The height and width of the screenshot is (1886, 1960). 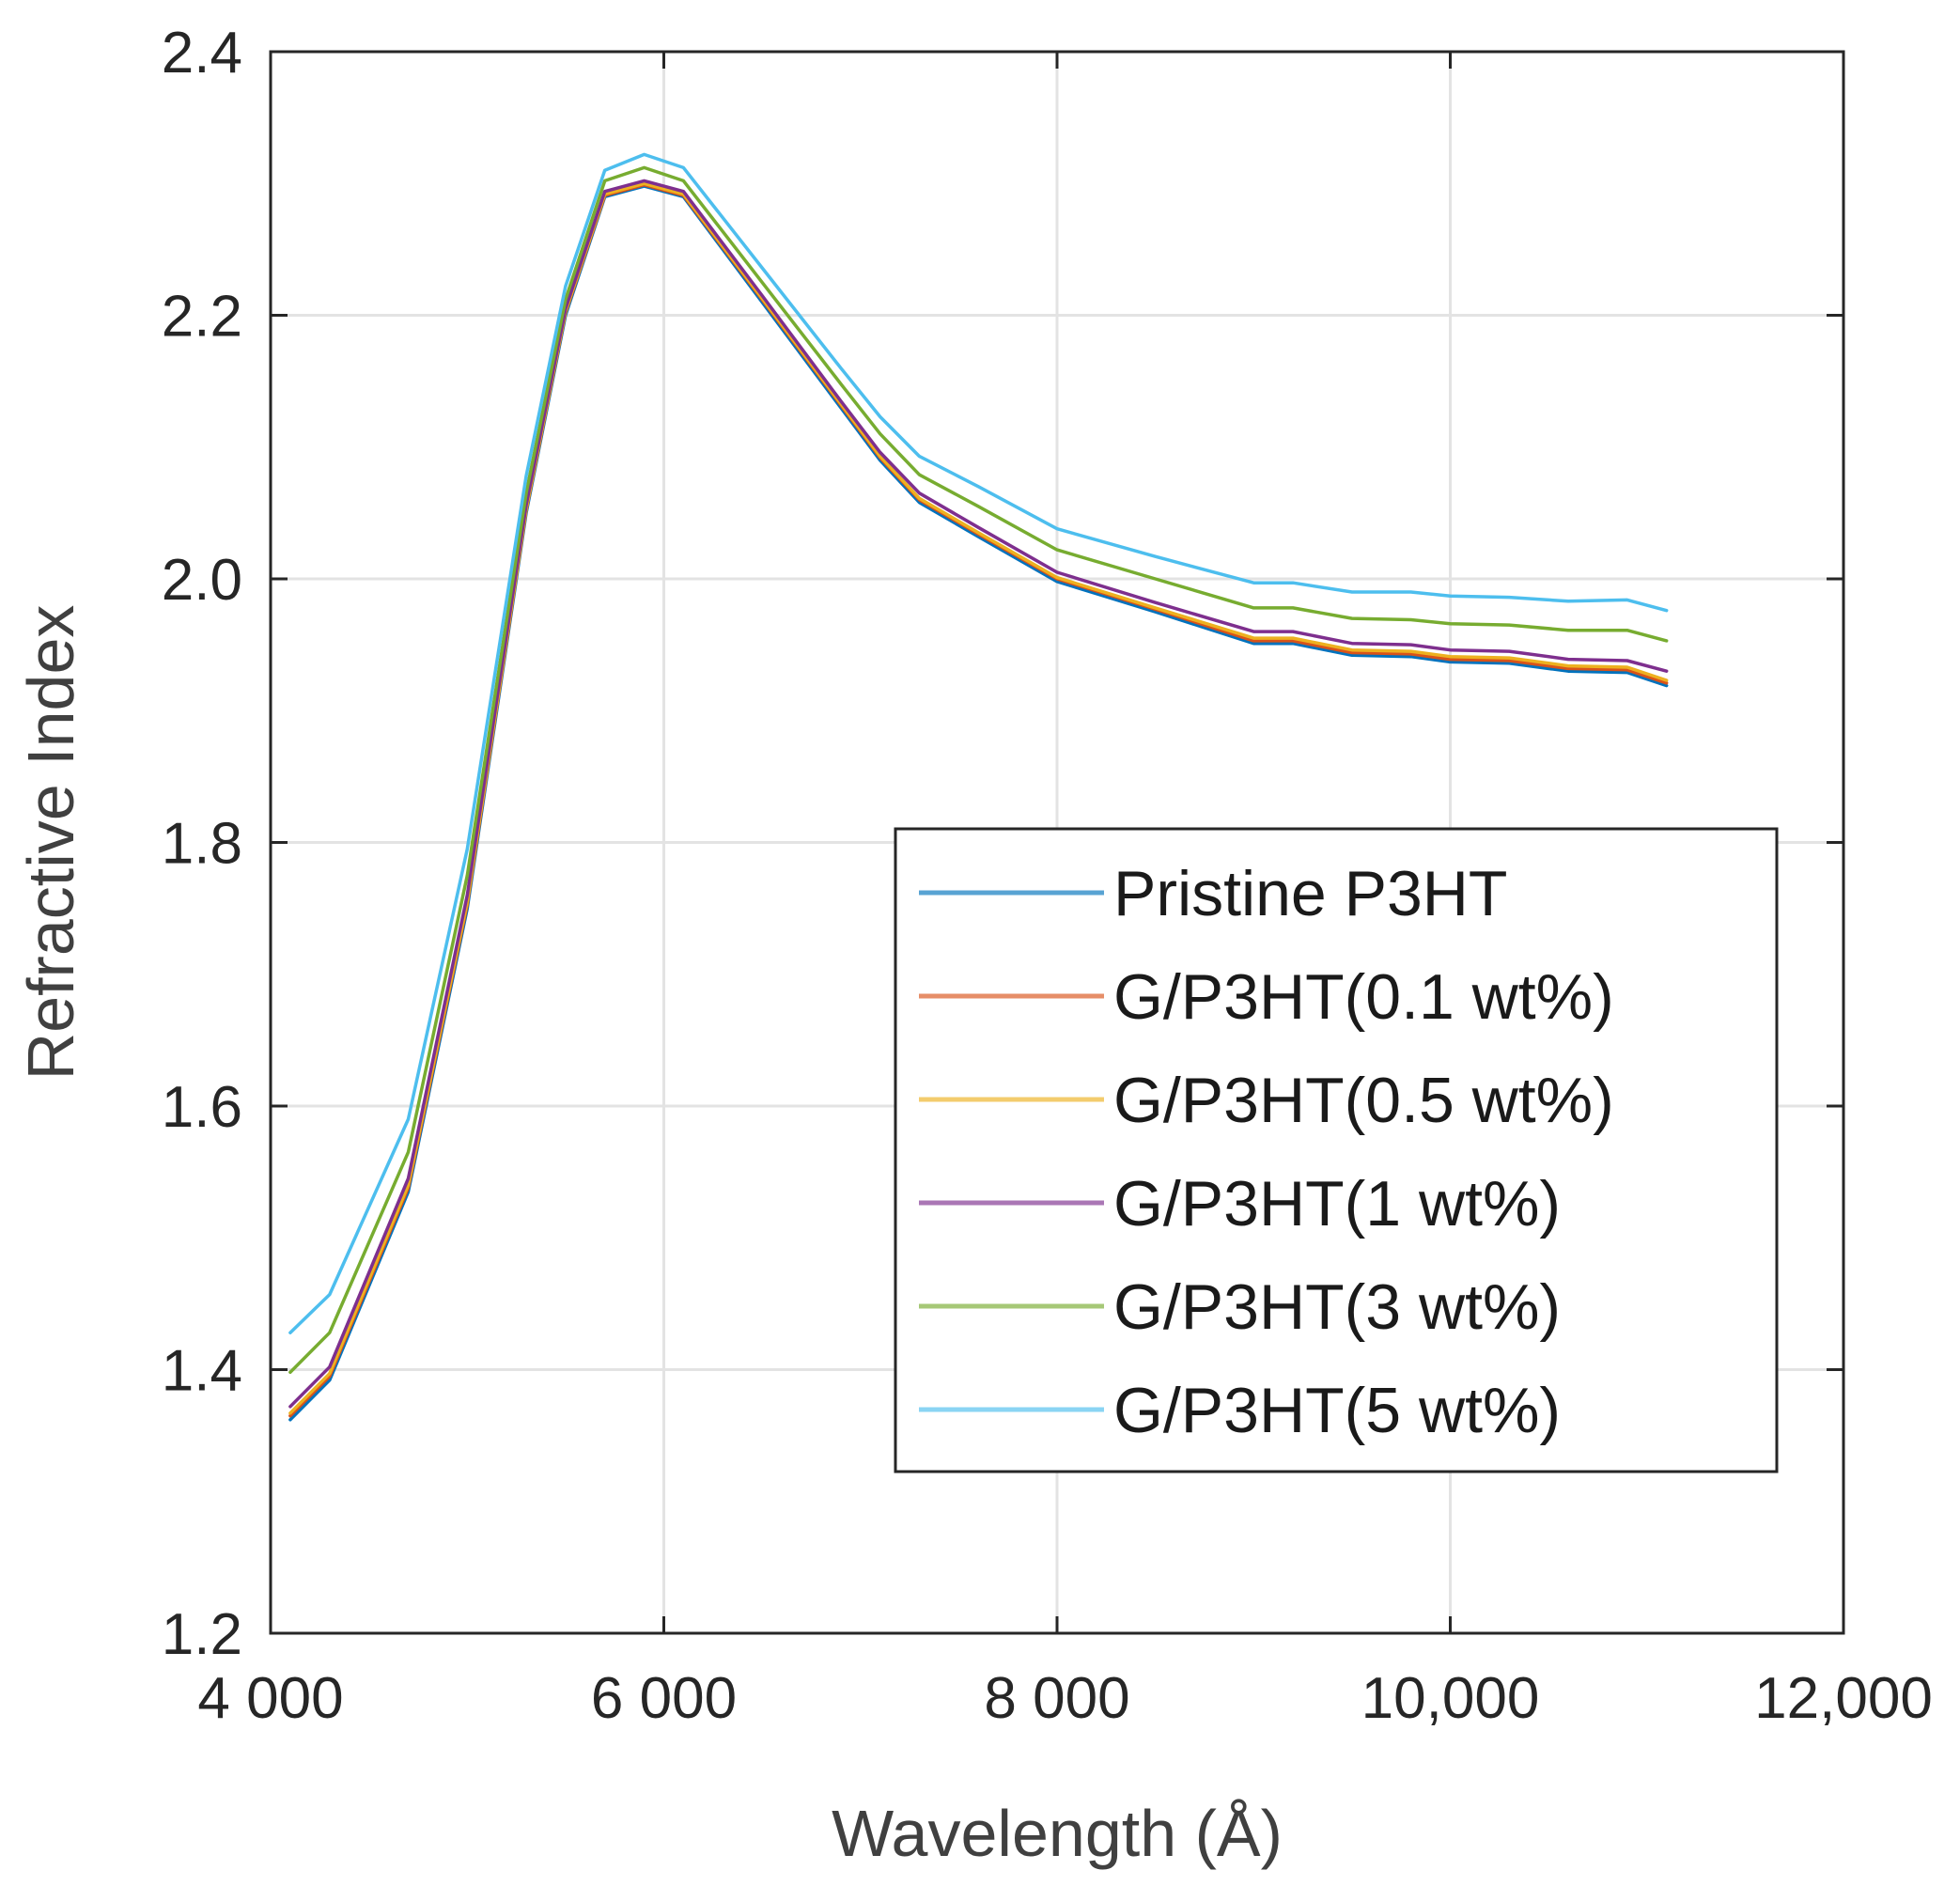 What do you see at coordinates (50, 843) in the screenshot?
I see `y-axis-label: Refractive Index` at bounding box center [50, 843].